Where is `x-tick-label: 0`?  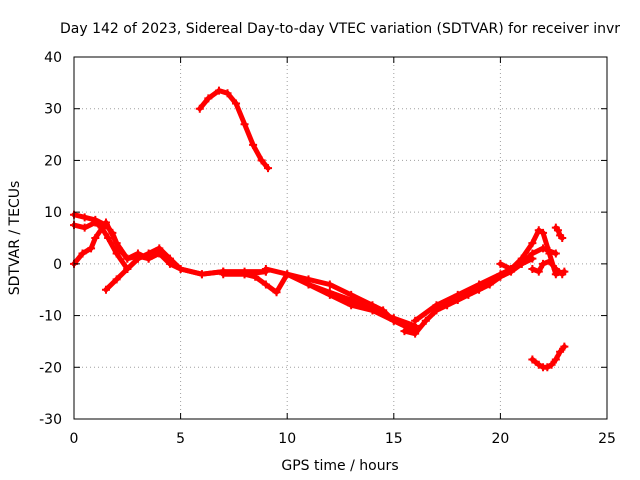
x-tick-label: 0 is located at coordinates (74, 439).